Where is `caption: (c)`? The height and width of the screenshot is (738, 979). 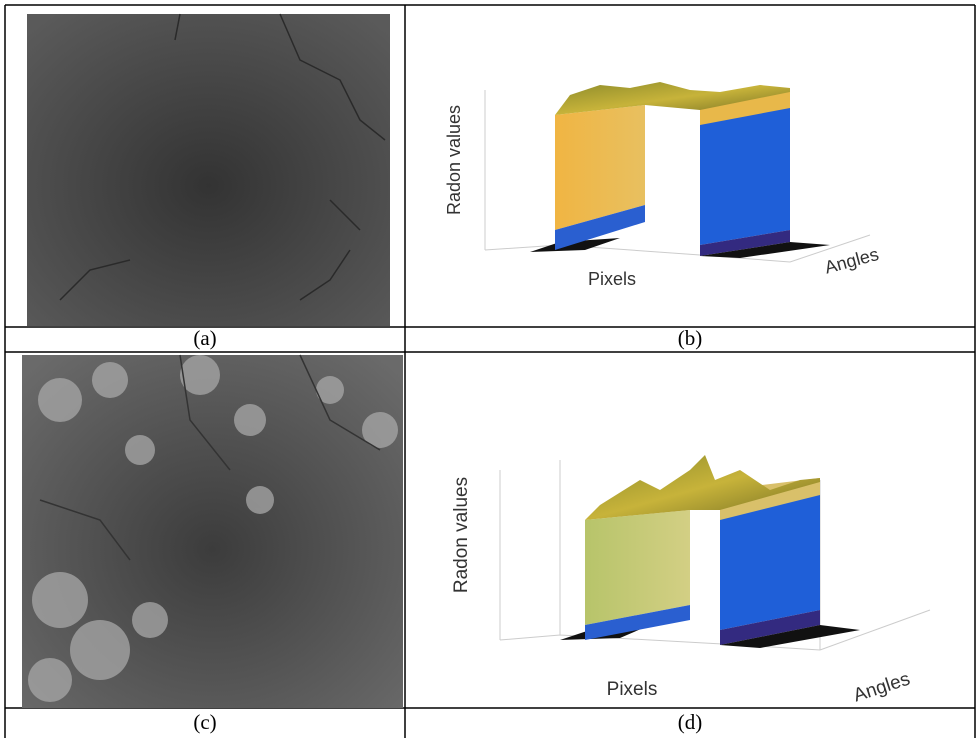 caption: (c) is located at coordinates (204, 722).